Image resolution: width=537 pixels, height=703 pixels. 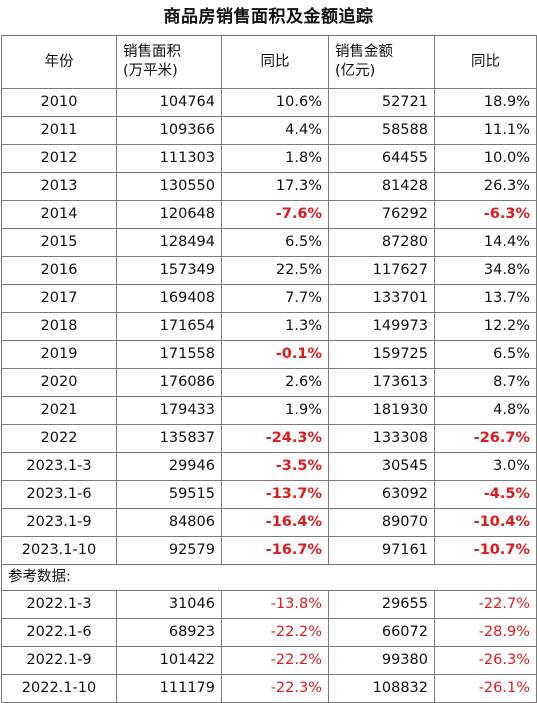 I want to click on amount-cell: 30545, so click(x=381, y=466).